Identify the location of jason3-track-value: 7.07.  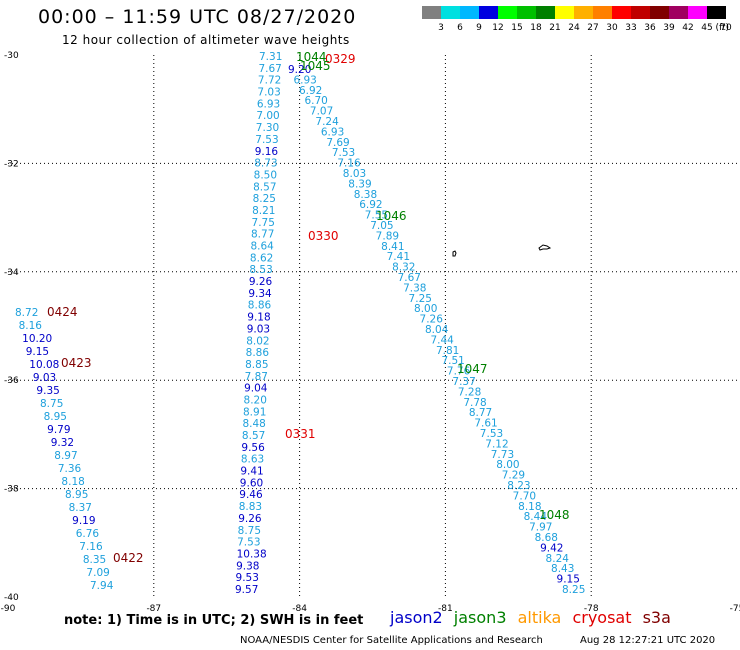
(321, 112).